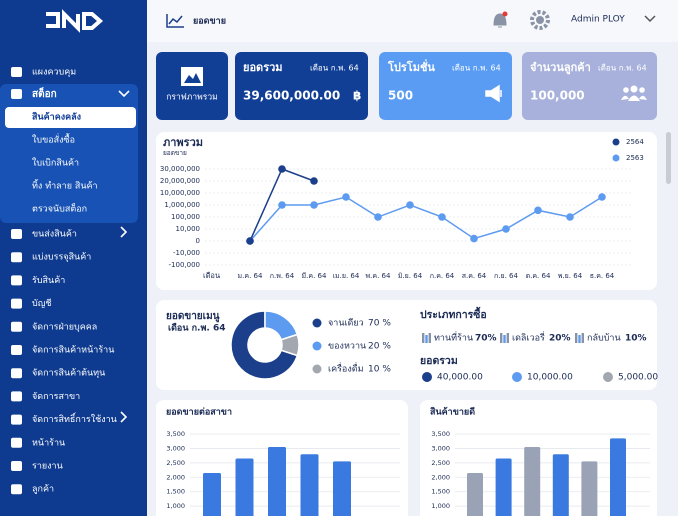 This screenshot has height=516, width=678. I want to click on total-value: 40,000.00, so click(460, 378).